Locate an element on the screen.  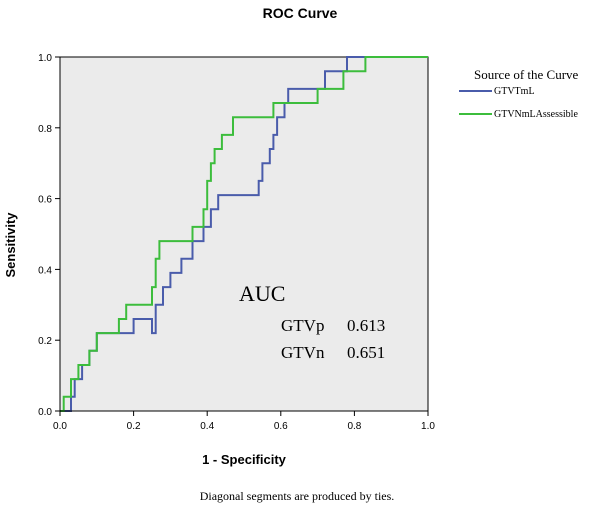
y-axis-label: Sensitivity is located at coordinates (10, 245).